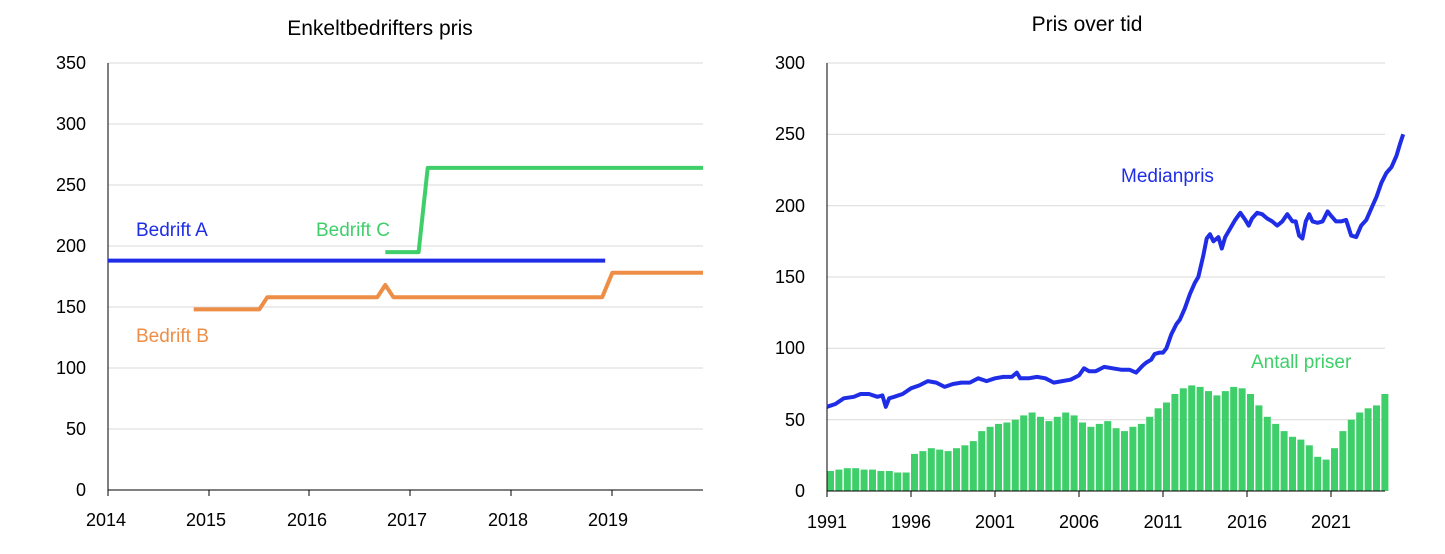  Describe the element at coordinates (71, 276) in the screenshot. I see `left-y-ticks: 0 50 100 150 200 250 300 350` at that location.